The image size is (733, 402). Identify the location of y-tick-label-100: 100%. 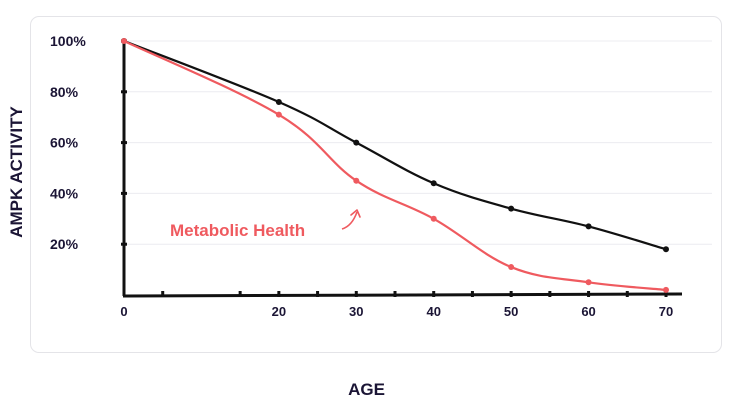
(68, 41).